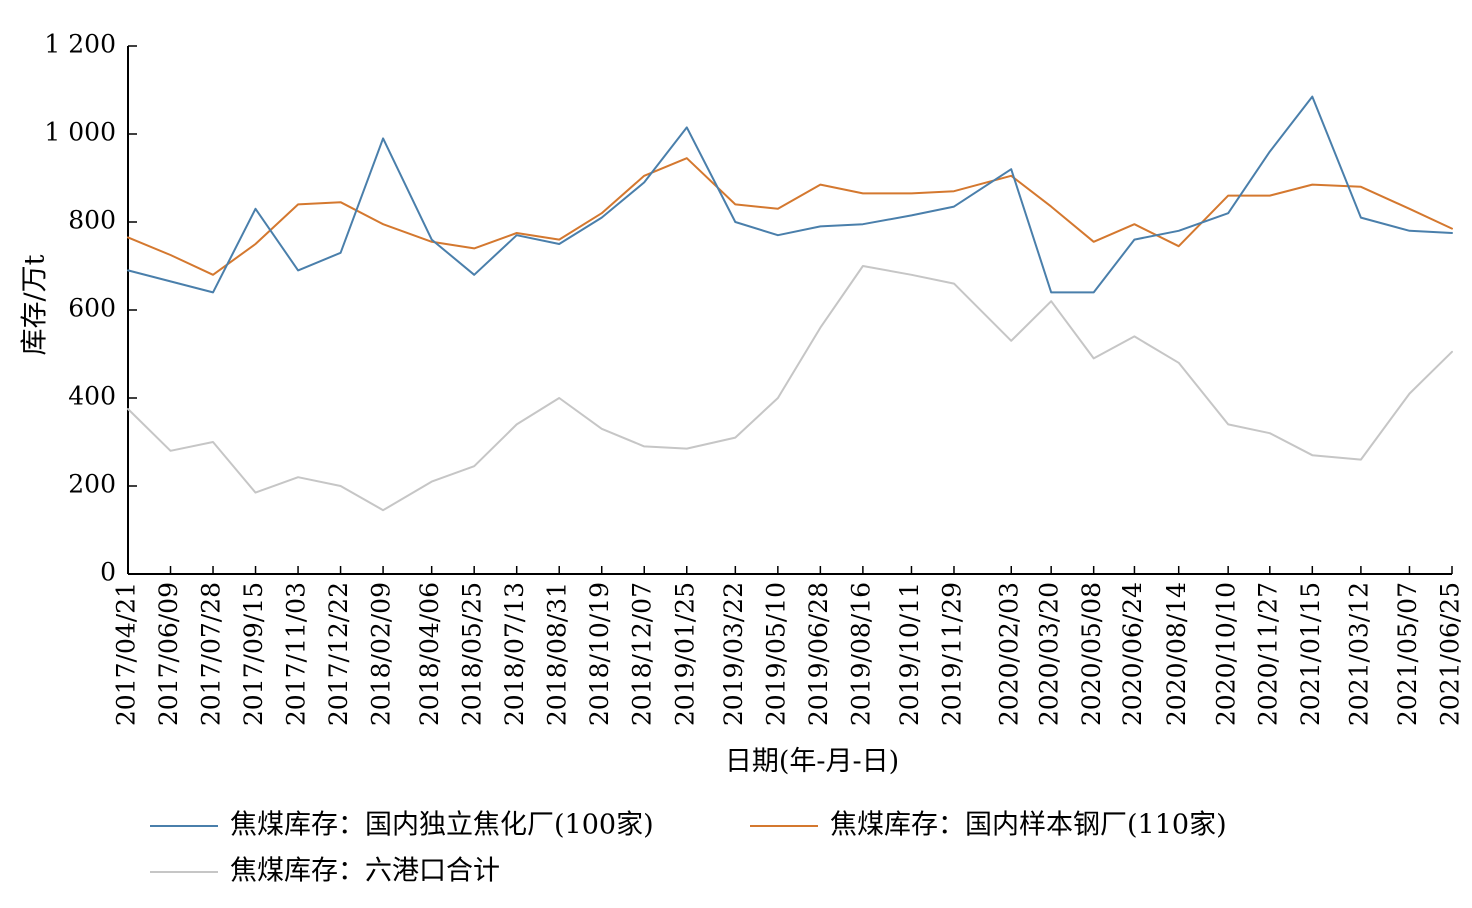  Describe the element at coordinates (1049, 654) in the screenshot. I see `x-tick-label: 2020/03/20` at that location.